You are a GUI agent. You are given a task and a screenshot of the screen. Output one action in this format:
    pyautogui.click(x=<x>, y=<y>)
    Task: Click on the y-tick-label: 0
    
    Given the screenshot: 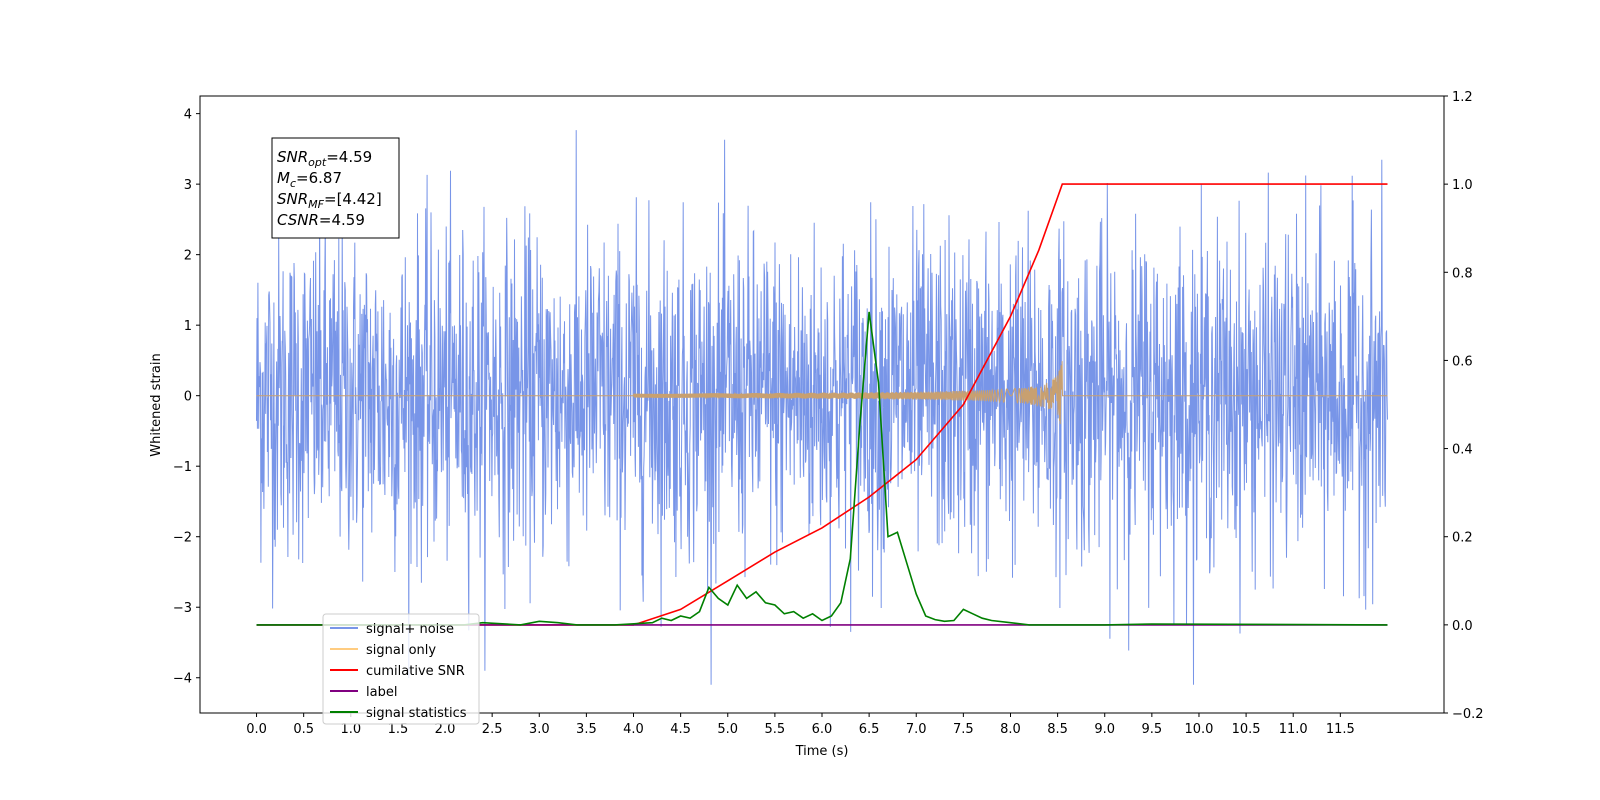 What is the action you would take?
    pyautogui.click(x=188, y=397)
    